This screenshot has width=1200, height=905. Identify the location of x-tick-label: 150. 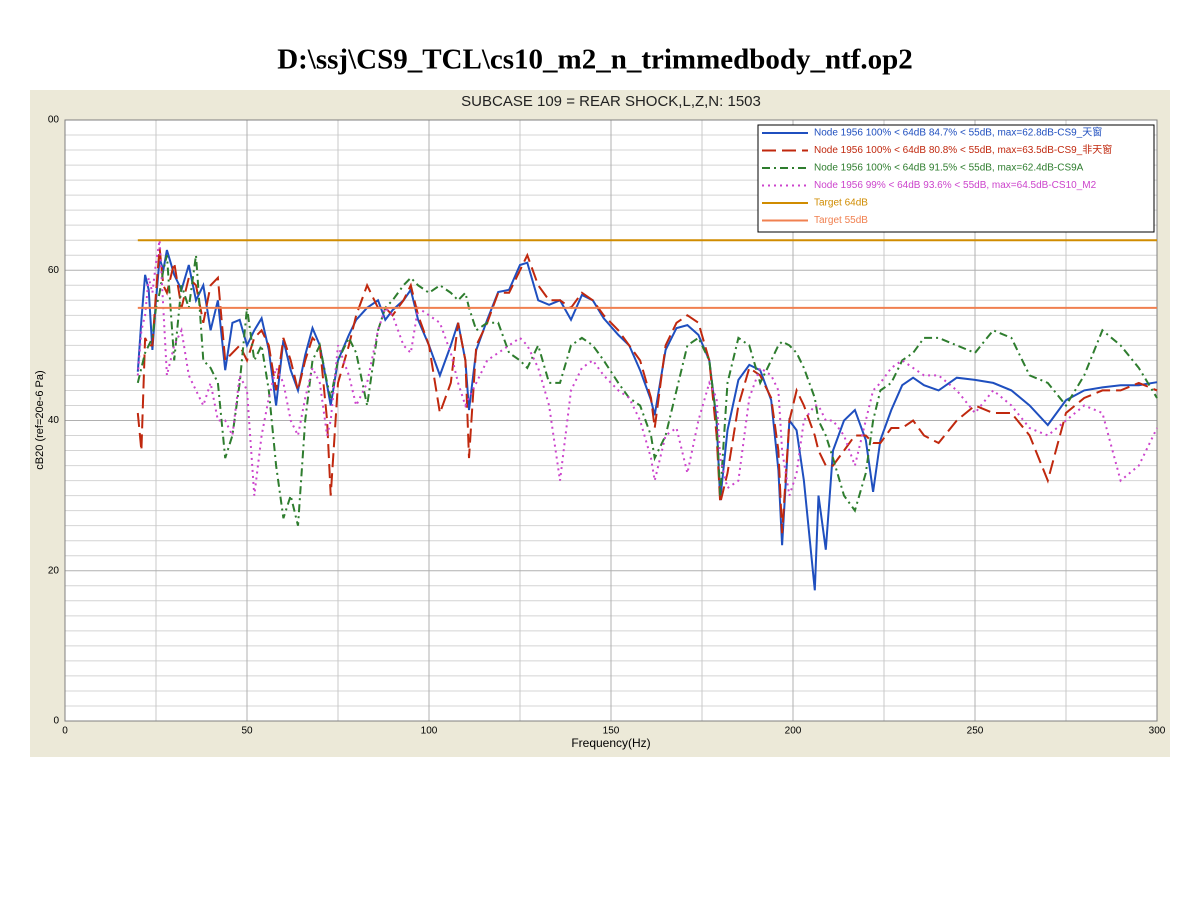
(611, 731).